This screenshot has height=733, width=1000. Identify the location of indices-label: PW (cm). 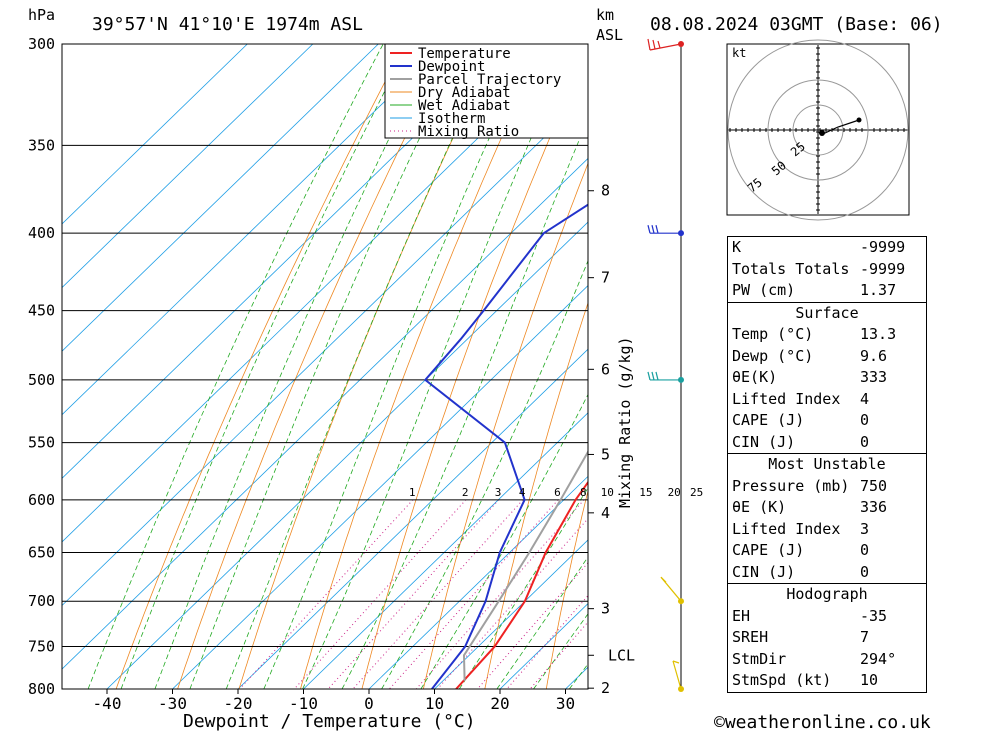
(764, 290).